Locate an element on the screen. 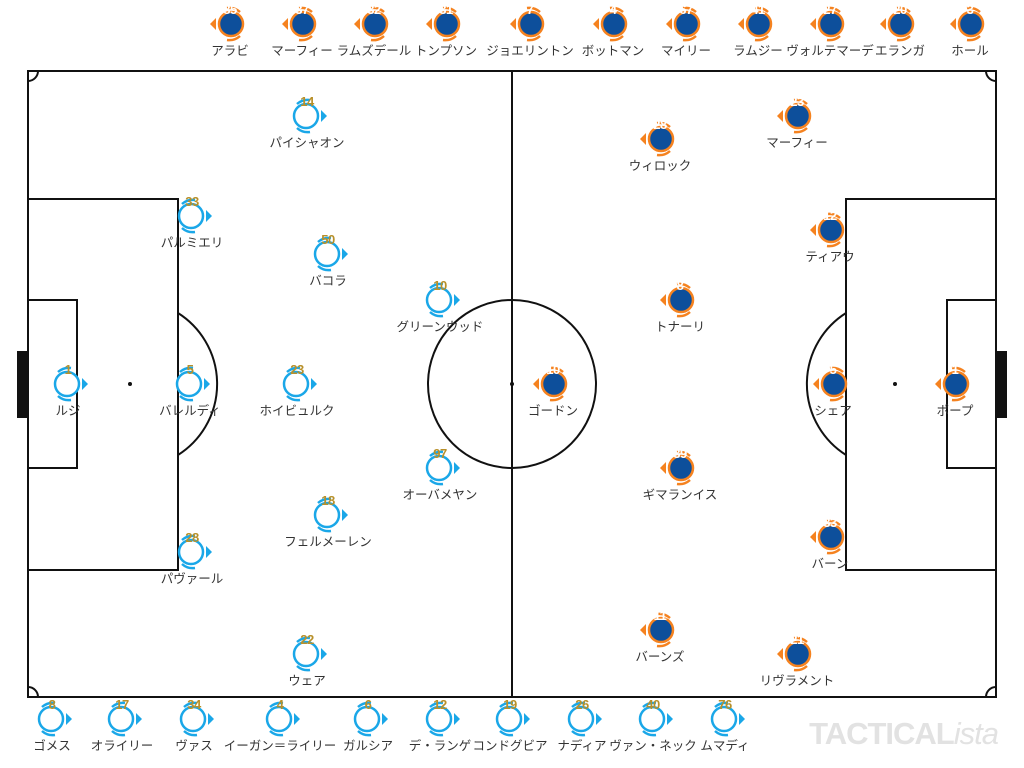  bench-player: 20 エランガ is located at coordinates (900, 30).